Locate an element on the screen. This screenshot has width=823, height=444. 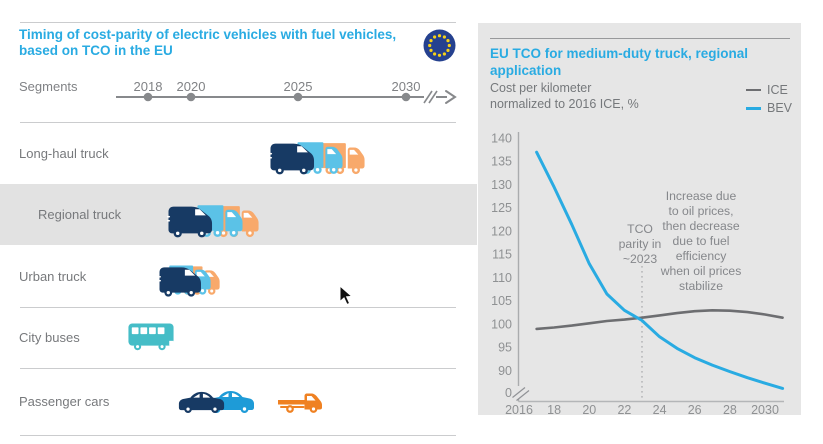
segment-label: Regional truck is located at coordinates (80, 214).